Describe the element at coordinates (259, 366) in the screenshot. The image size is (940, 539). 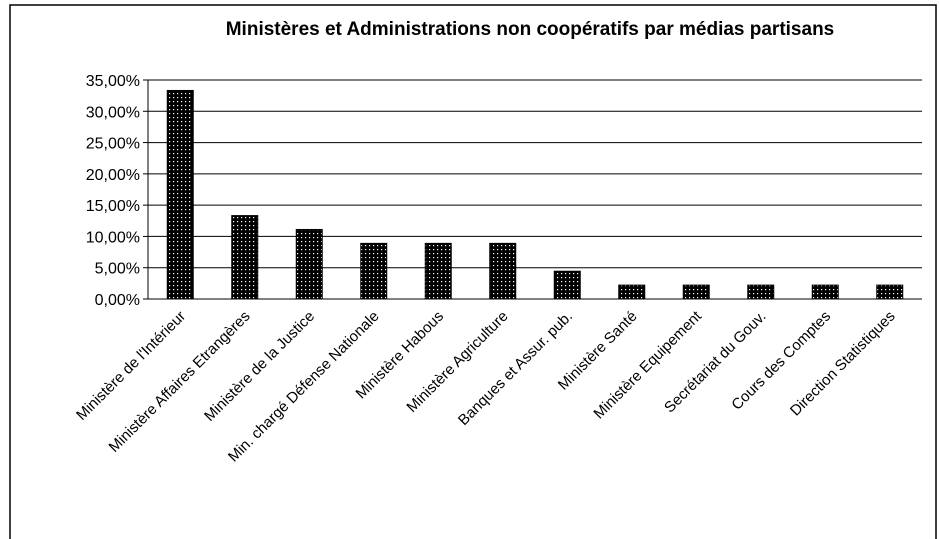
I see `x-tick-label: Ministère de la Justice` at that location.